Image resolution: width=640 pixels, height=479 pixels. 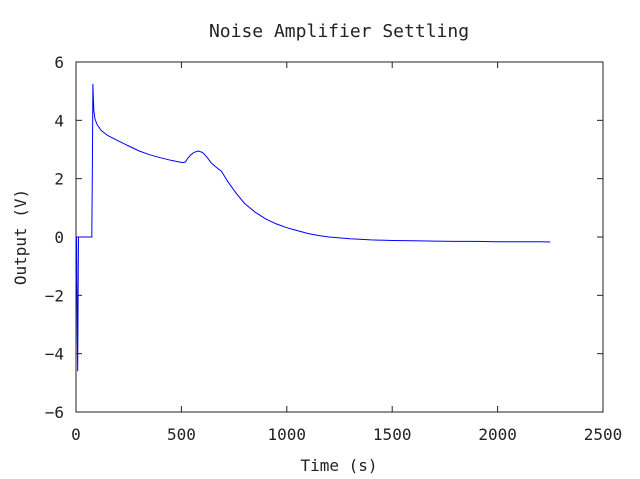 What do you see at coordinates (59, 179) in the screenshot?
I see `y-tick-label: 2` at bounding box center [59, 179].